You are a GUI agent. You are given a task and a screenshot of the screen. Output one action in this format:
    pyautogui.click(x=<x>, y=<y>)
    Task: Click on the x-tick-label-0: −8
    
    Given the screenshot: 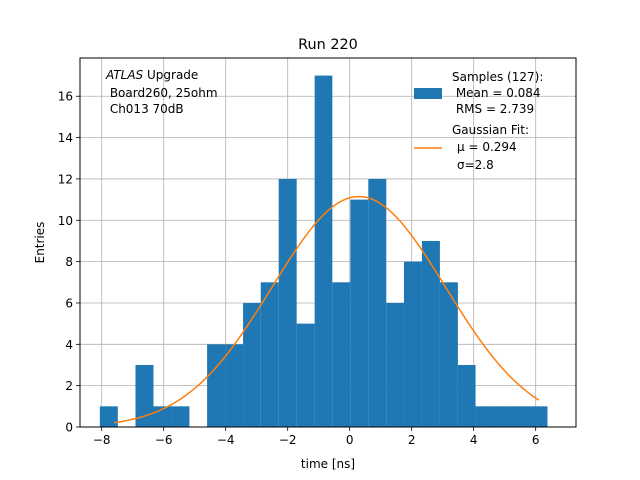 What is the action you would take?
    pyautogui.click(x=102, y=440)
    